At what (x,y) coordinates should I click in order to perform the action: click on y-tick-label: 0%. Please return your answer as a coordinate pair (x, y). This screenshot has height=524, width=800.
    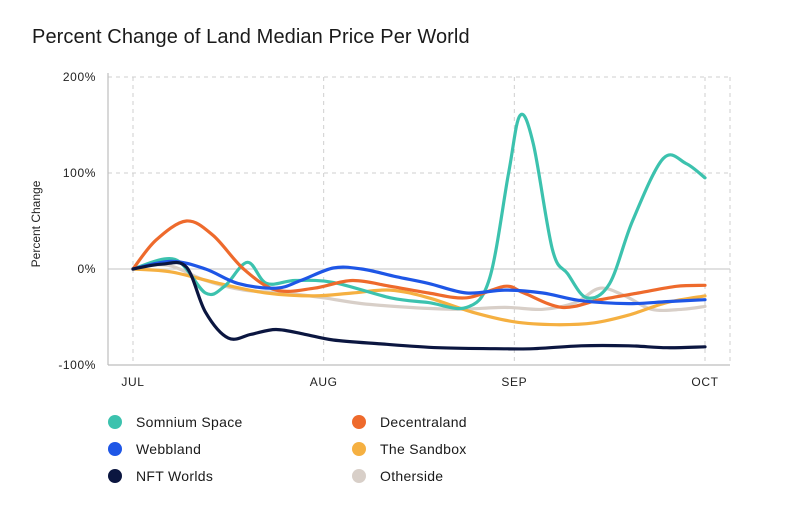
    Looking at the image, I should click on (86, 269).